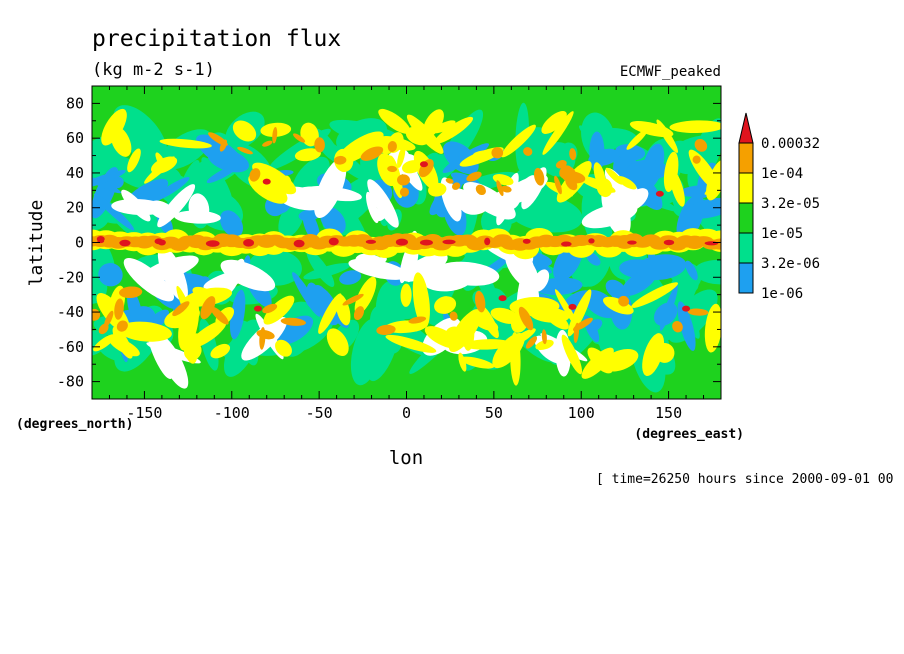 The width and height of the screenshot is (904, 654). I want to click on chart-title: precipitation flux, so click(216, 39).